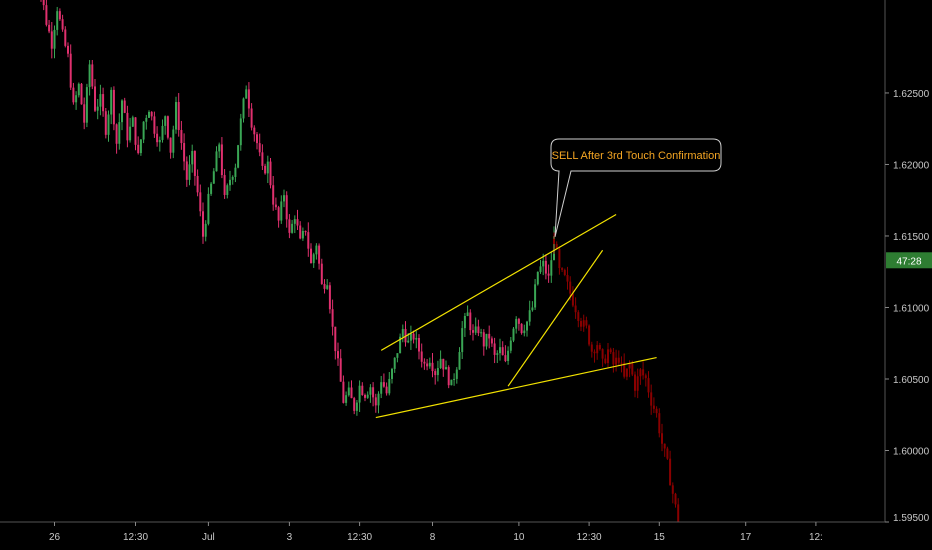 The height and width of the screenshot is (550, 932). Describe the element at coordinates (498, 282) in the screenshot. I see `upper-channel-line` at that location.